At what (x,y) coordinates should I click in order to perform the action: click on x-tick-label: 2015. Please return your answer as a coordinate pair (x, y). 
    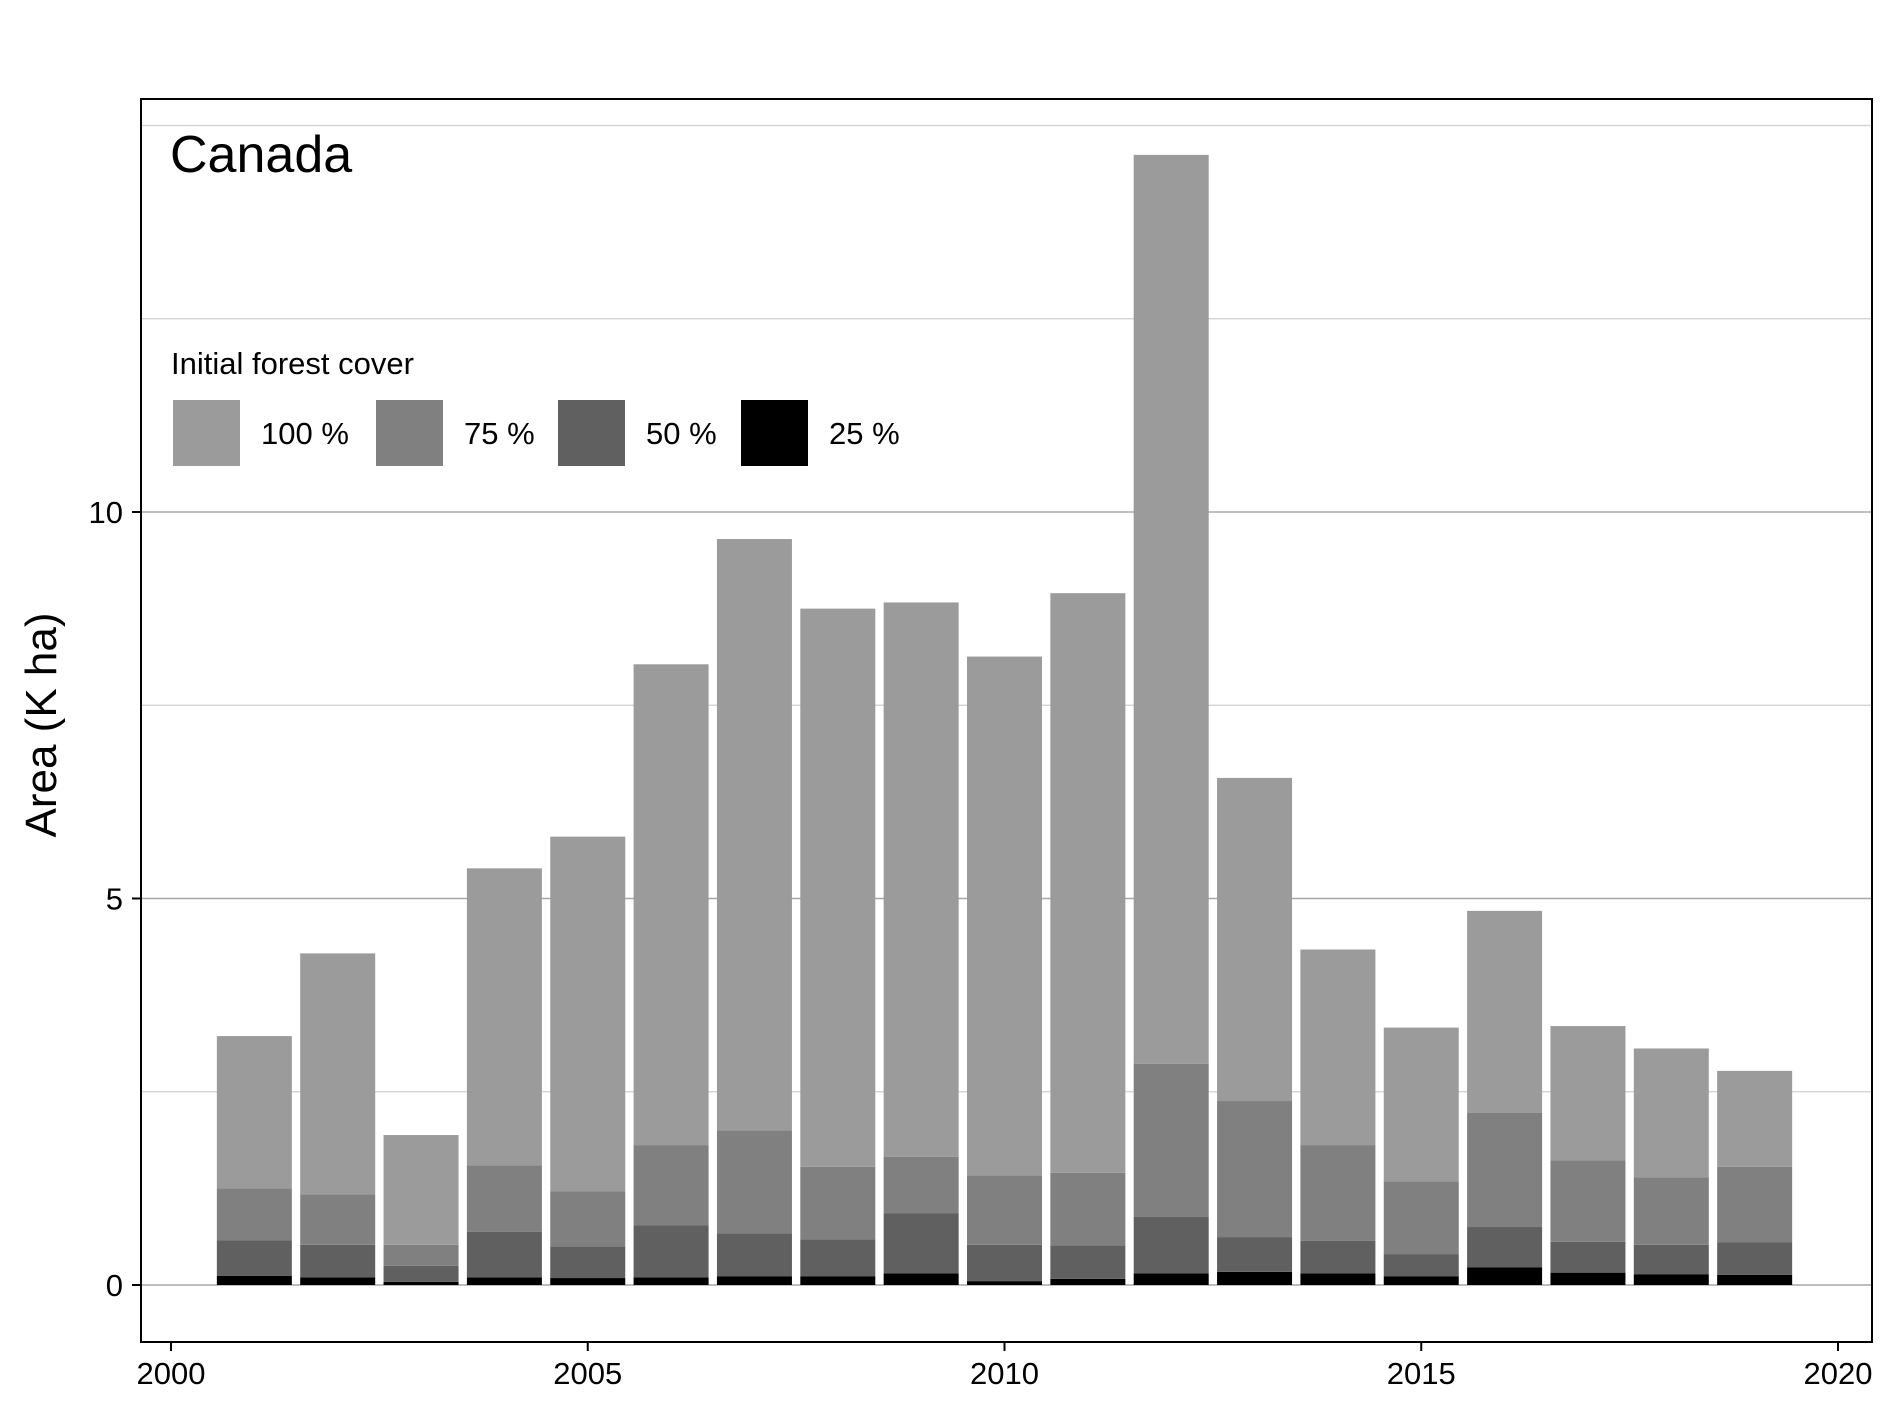
    Looking at the image, I should click on (1421, 1373).